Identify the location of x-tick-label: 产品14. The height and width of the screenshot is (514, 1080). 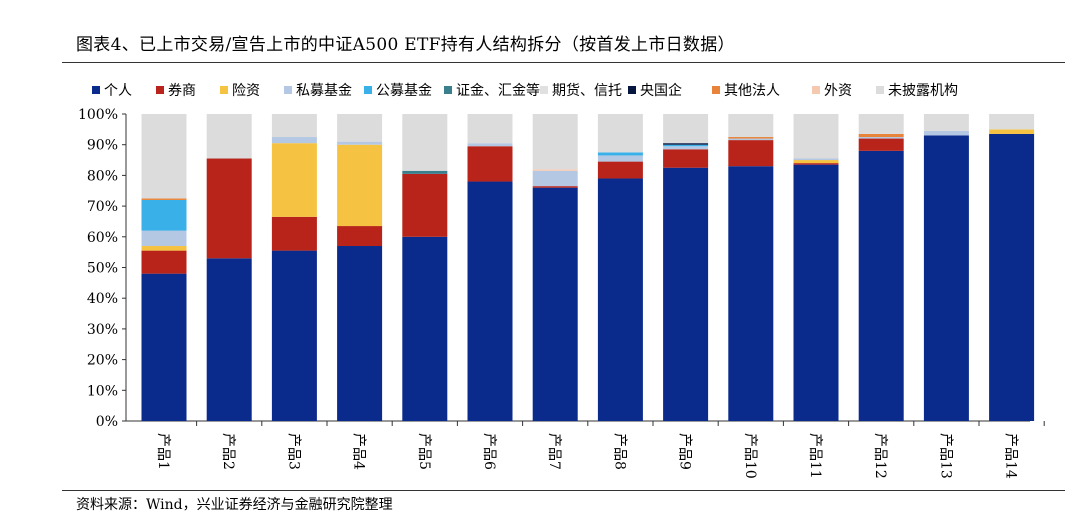
(1011, 456).